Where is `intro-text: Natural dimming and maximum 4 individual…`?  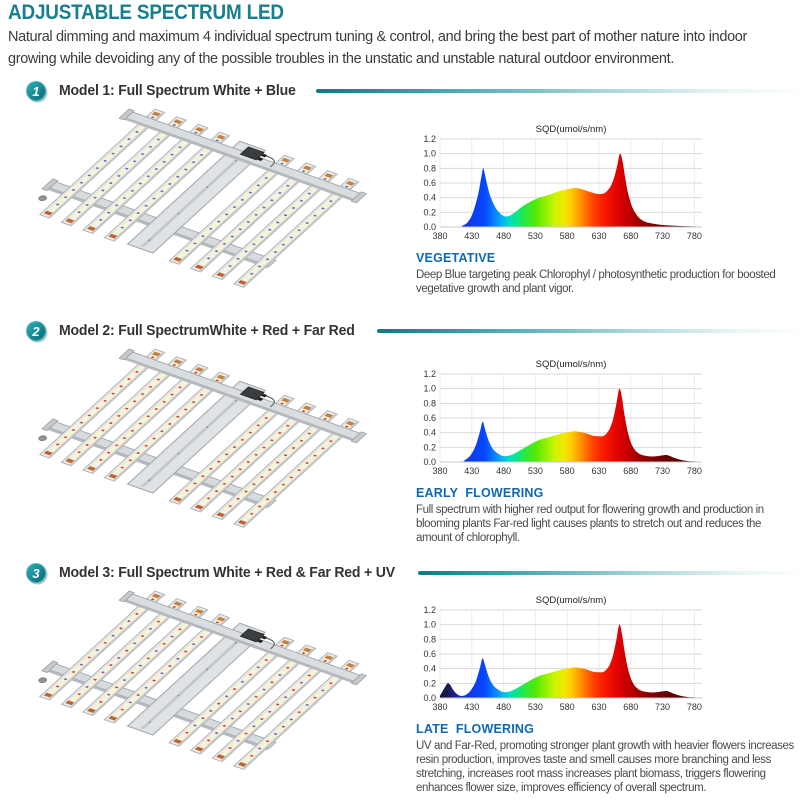
intro-text: Natural dimming and maximum 4 individual… is located at coordinates (403, 49).